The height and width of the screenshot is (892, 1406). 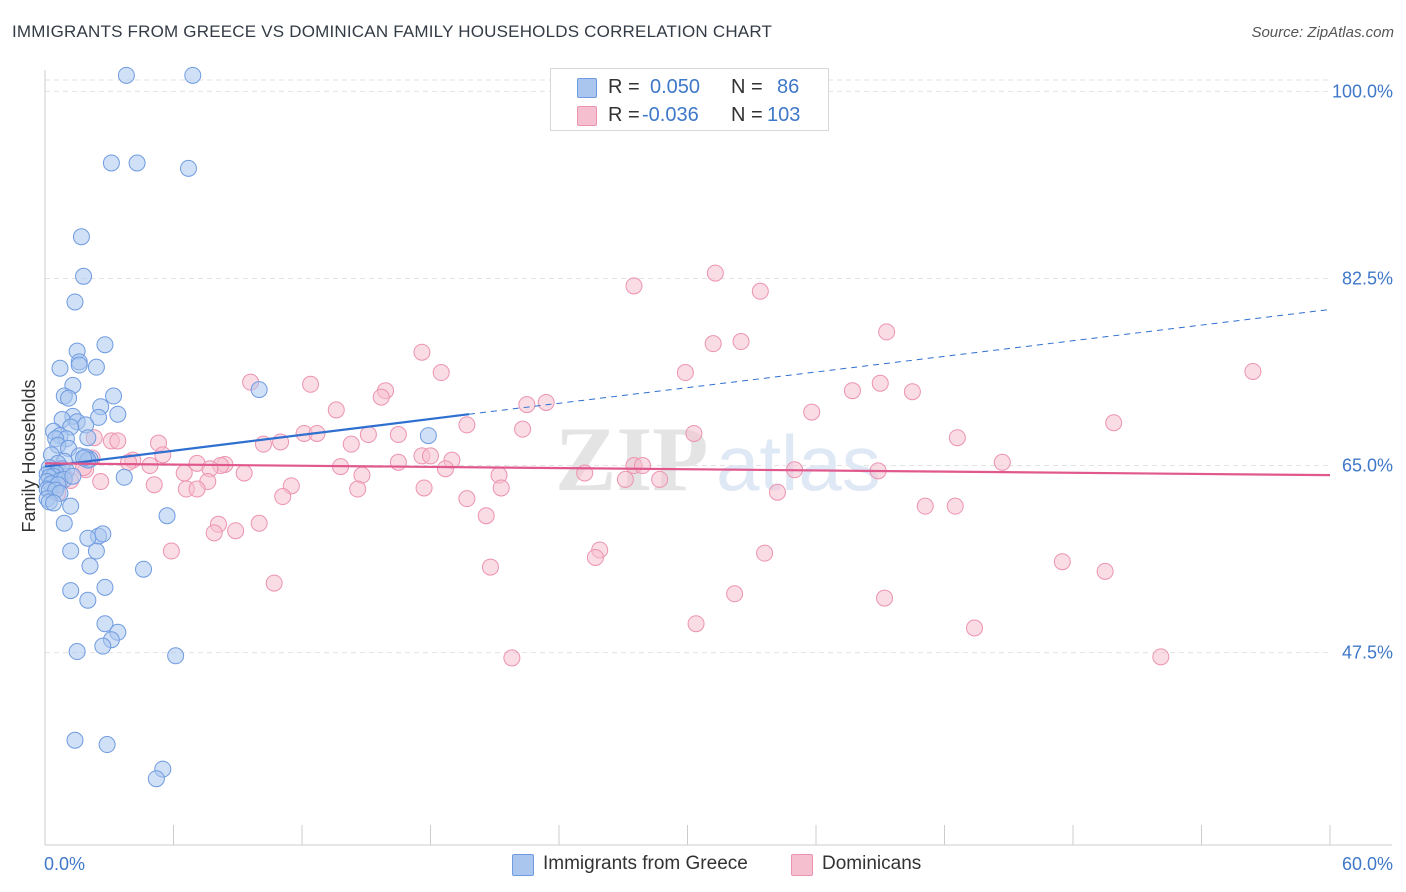 What do you see at coordinates (523, 865) in the screenshot?
I see `bottom-legend-swatch-greece` at bounding box center [523, 865].